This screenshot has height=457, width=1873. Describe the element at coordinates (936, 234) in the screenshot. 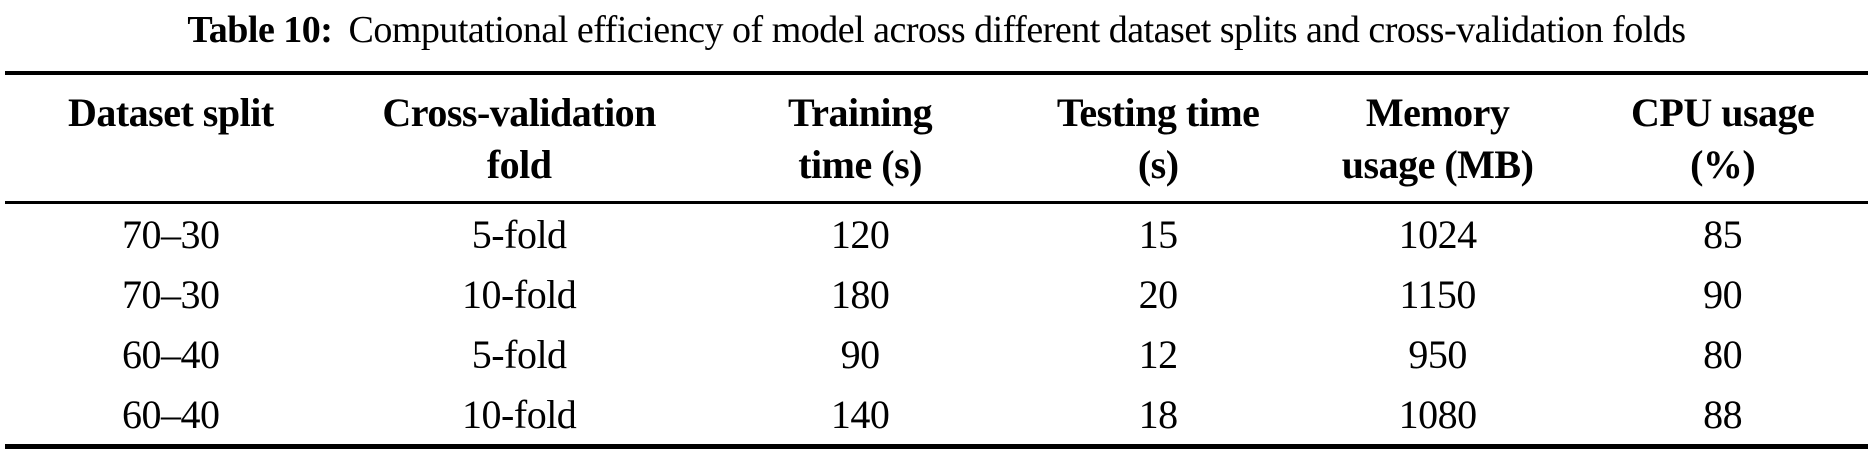

I see `table-row: 70–30 5-fold 120 15 1024 85` at that location.